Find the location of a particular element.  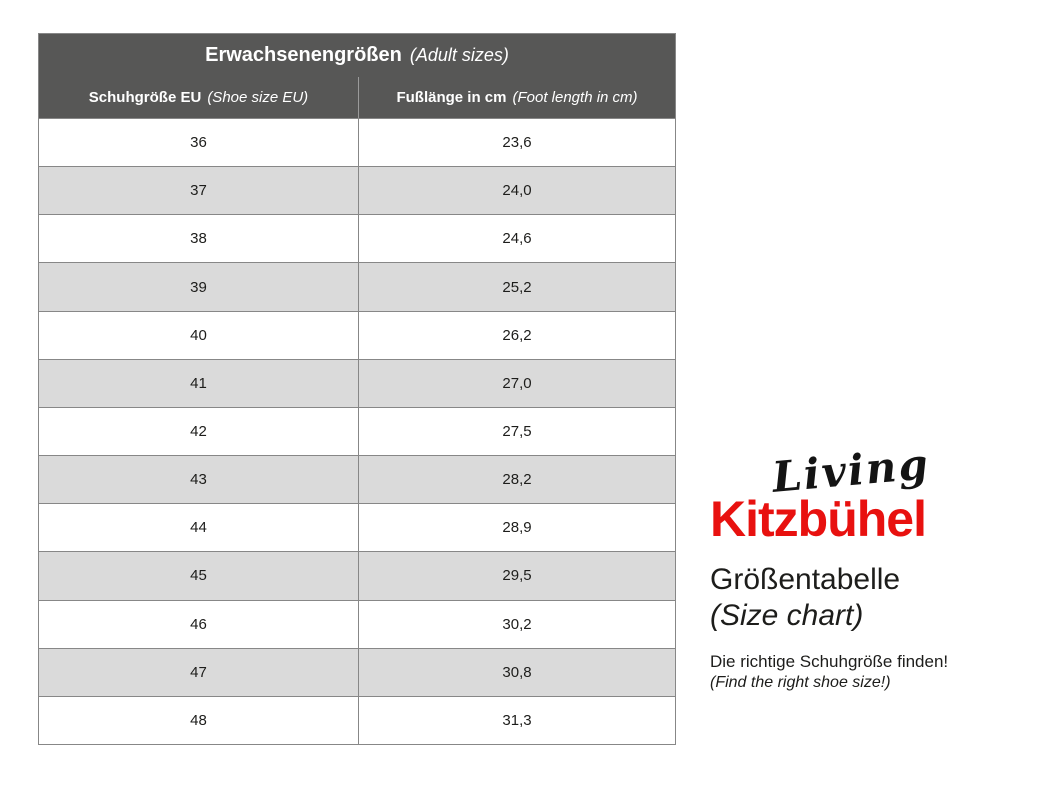

table-row: 37 24,0 is located at coordinates (357, 190).